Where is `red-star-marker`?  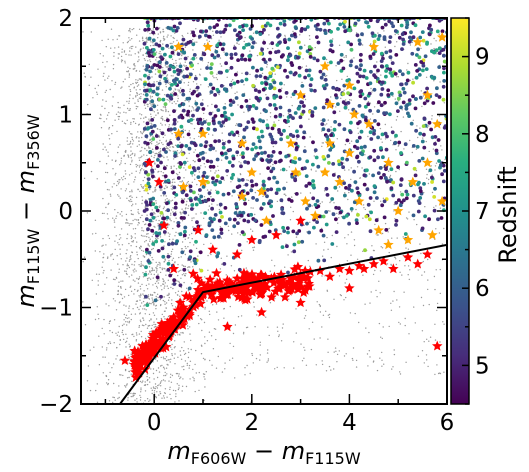 red-star-marker is located at coordinates (427, 253).